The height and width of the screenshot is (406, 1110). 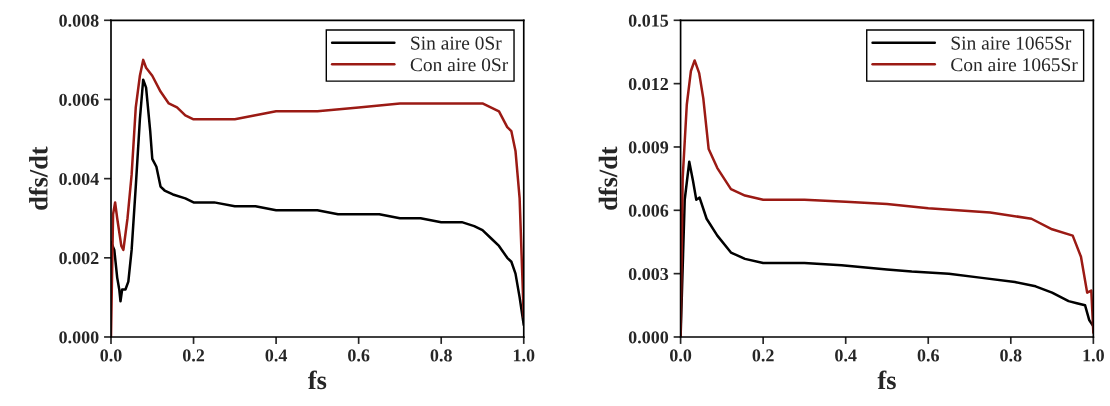 I want to click on y-tick-label: 0.002, so click(x=79, y=258).